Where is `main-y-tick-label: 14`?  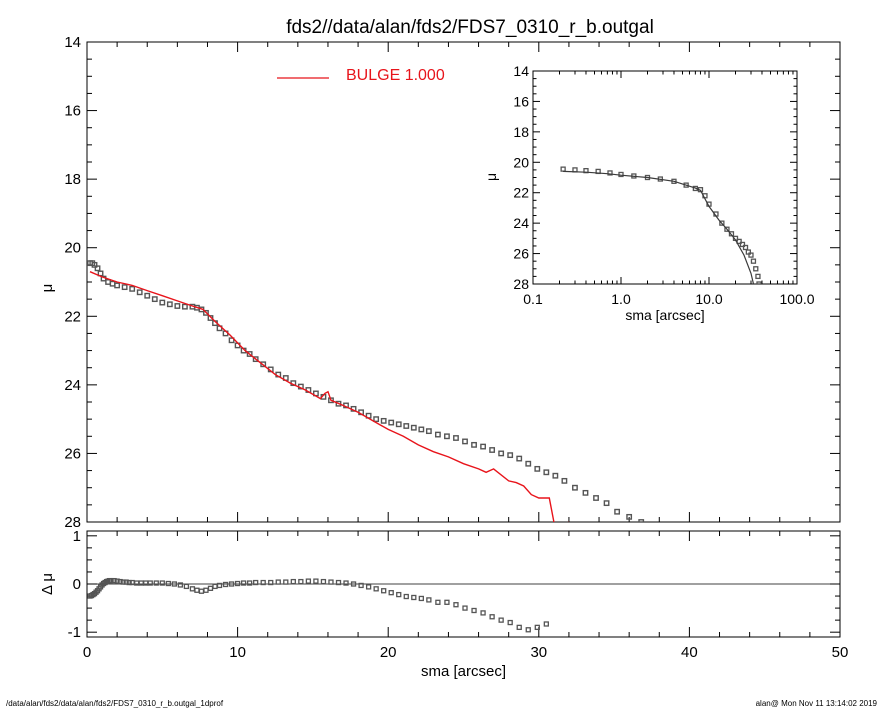
main-y-tick-label: 14 is located at coordinates (72, 42).